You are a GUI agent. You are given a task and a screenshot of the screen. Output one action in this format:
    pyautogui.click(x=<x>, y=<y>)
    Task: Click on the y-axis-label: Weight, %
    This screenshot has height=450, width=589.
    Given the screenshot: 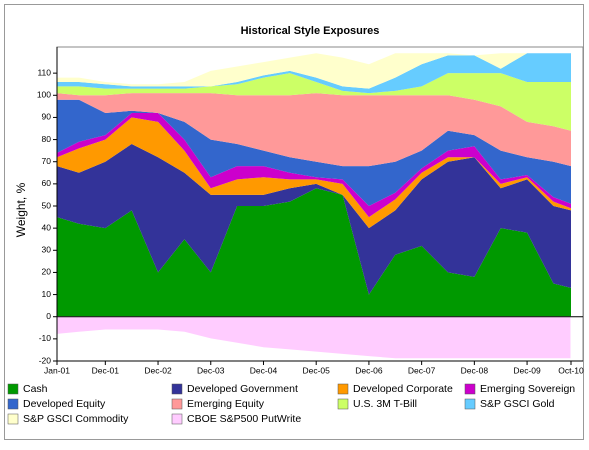 What is the action you would take?
    pyautogui.click(x=21, y=209)
    